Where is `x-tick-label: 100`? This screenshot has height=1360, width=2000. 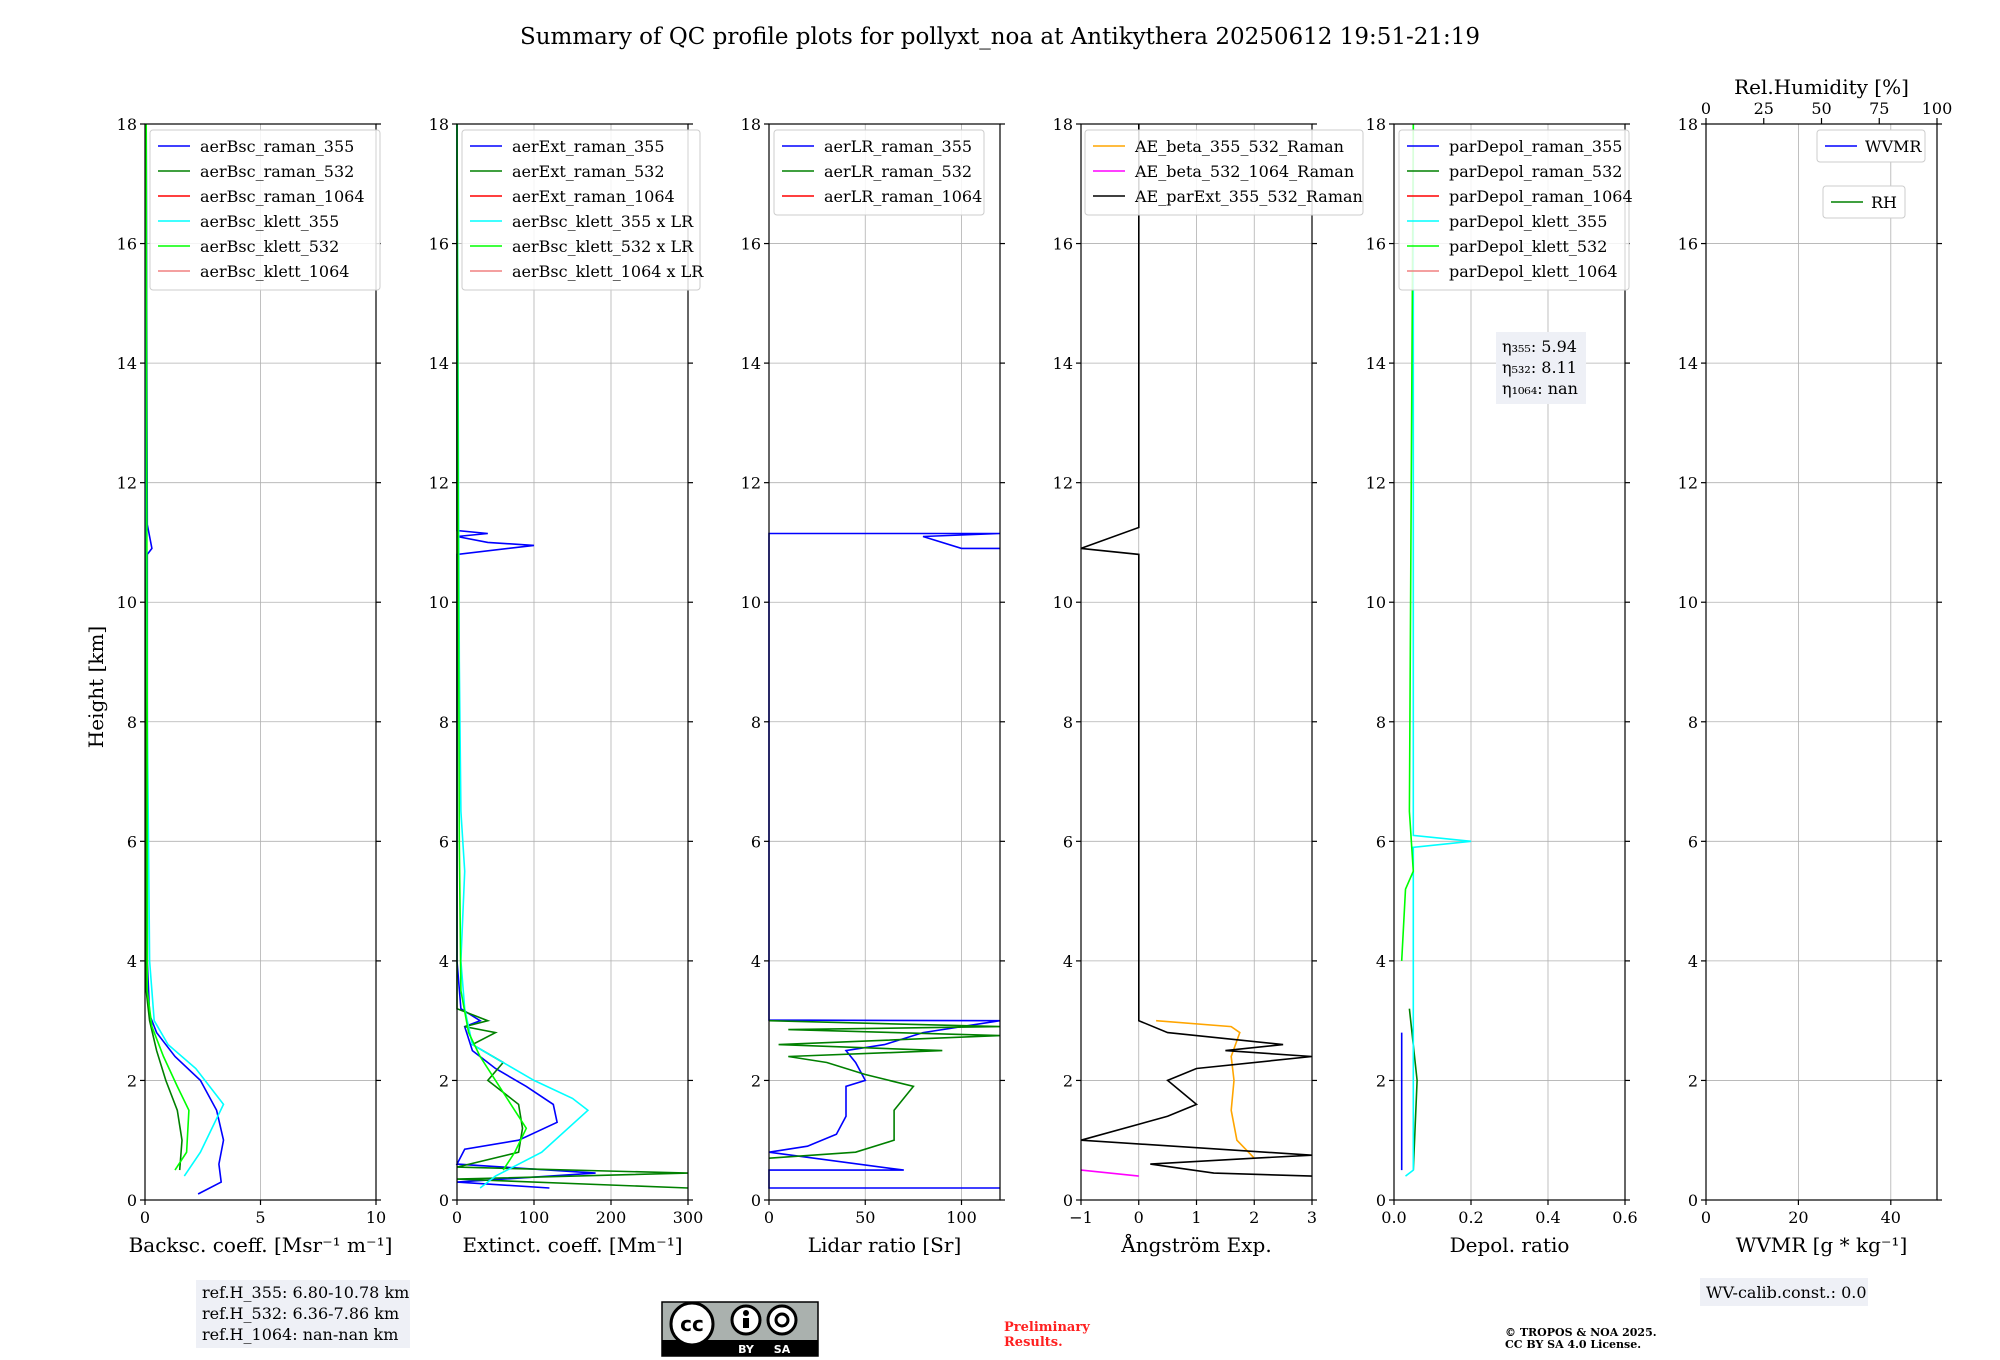 x-tick-label: 100 is located at coordinates (961, 1217).